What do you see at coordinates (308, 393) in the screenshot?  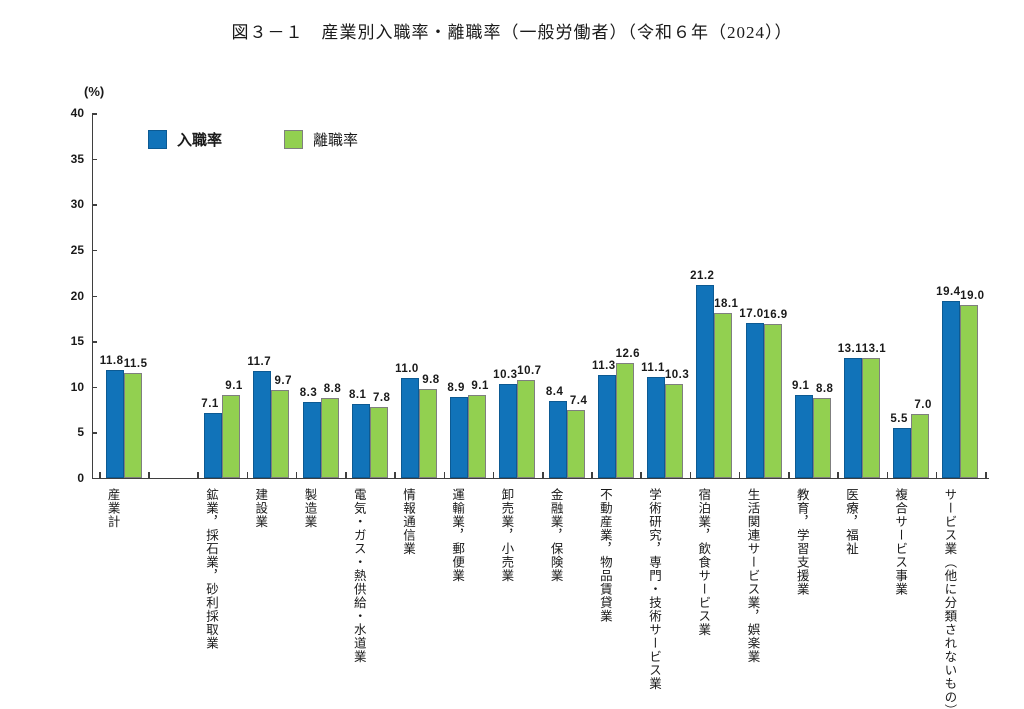 I see `bar-value-label-hire-rate: 8.3` at bounding box center [308, 393].